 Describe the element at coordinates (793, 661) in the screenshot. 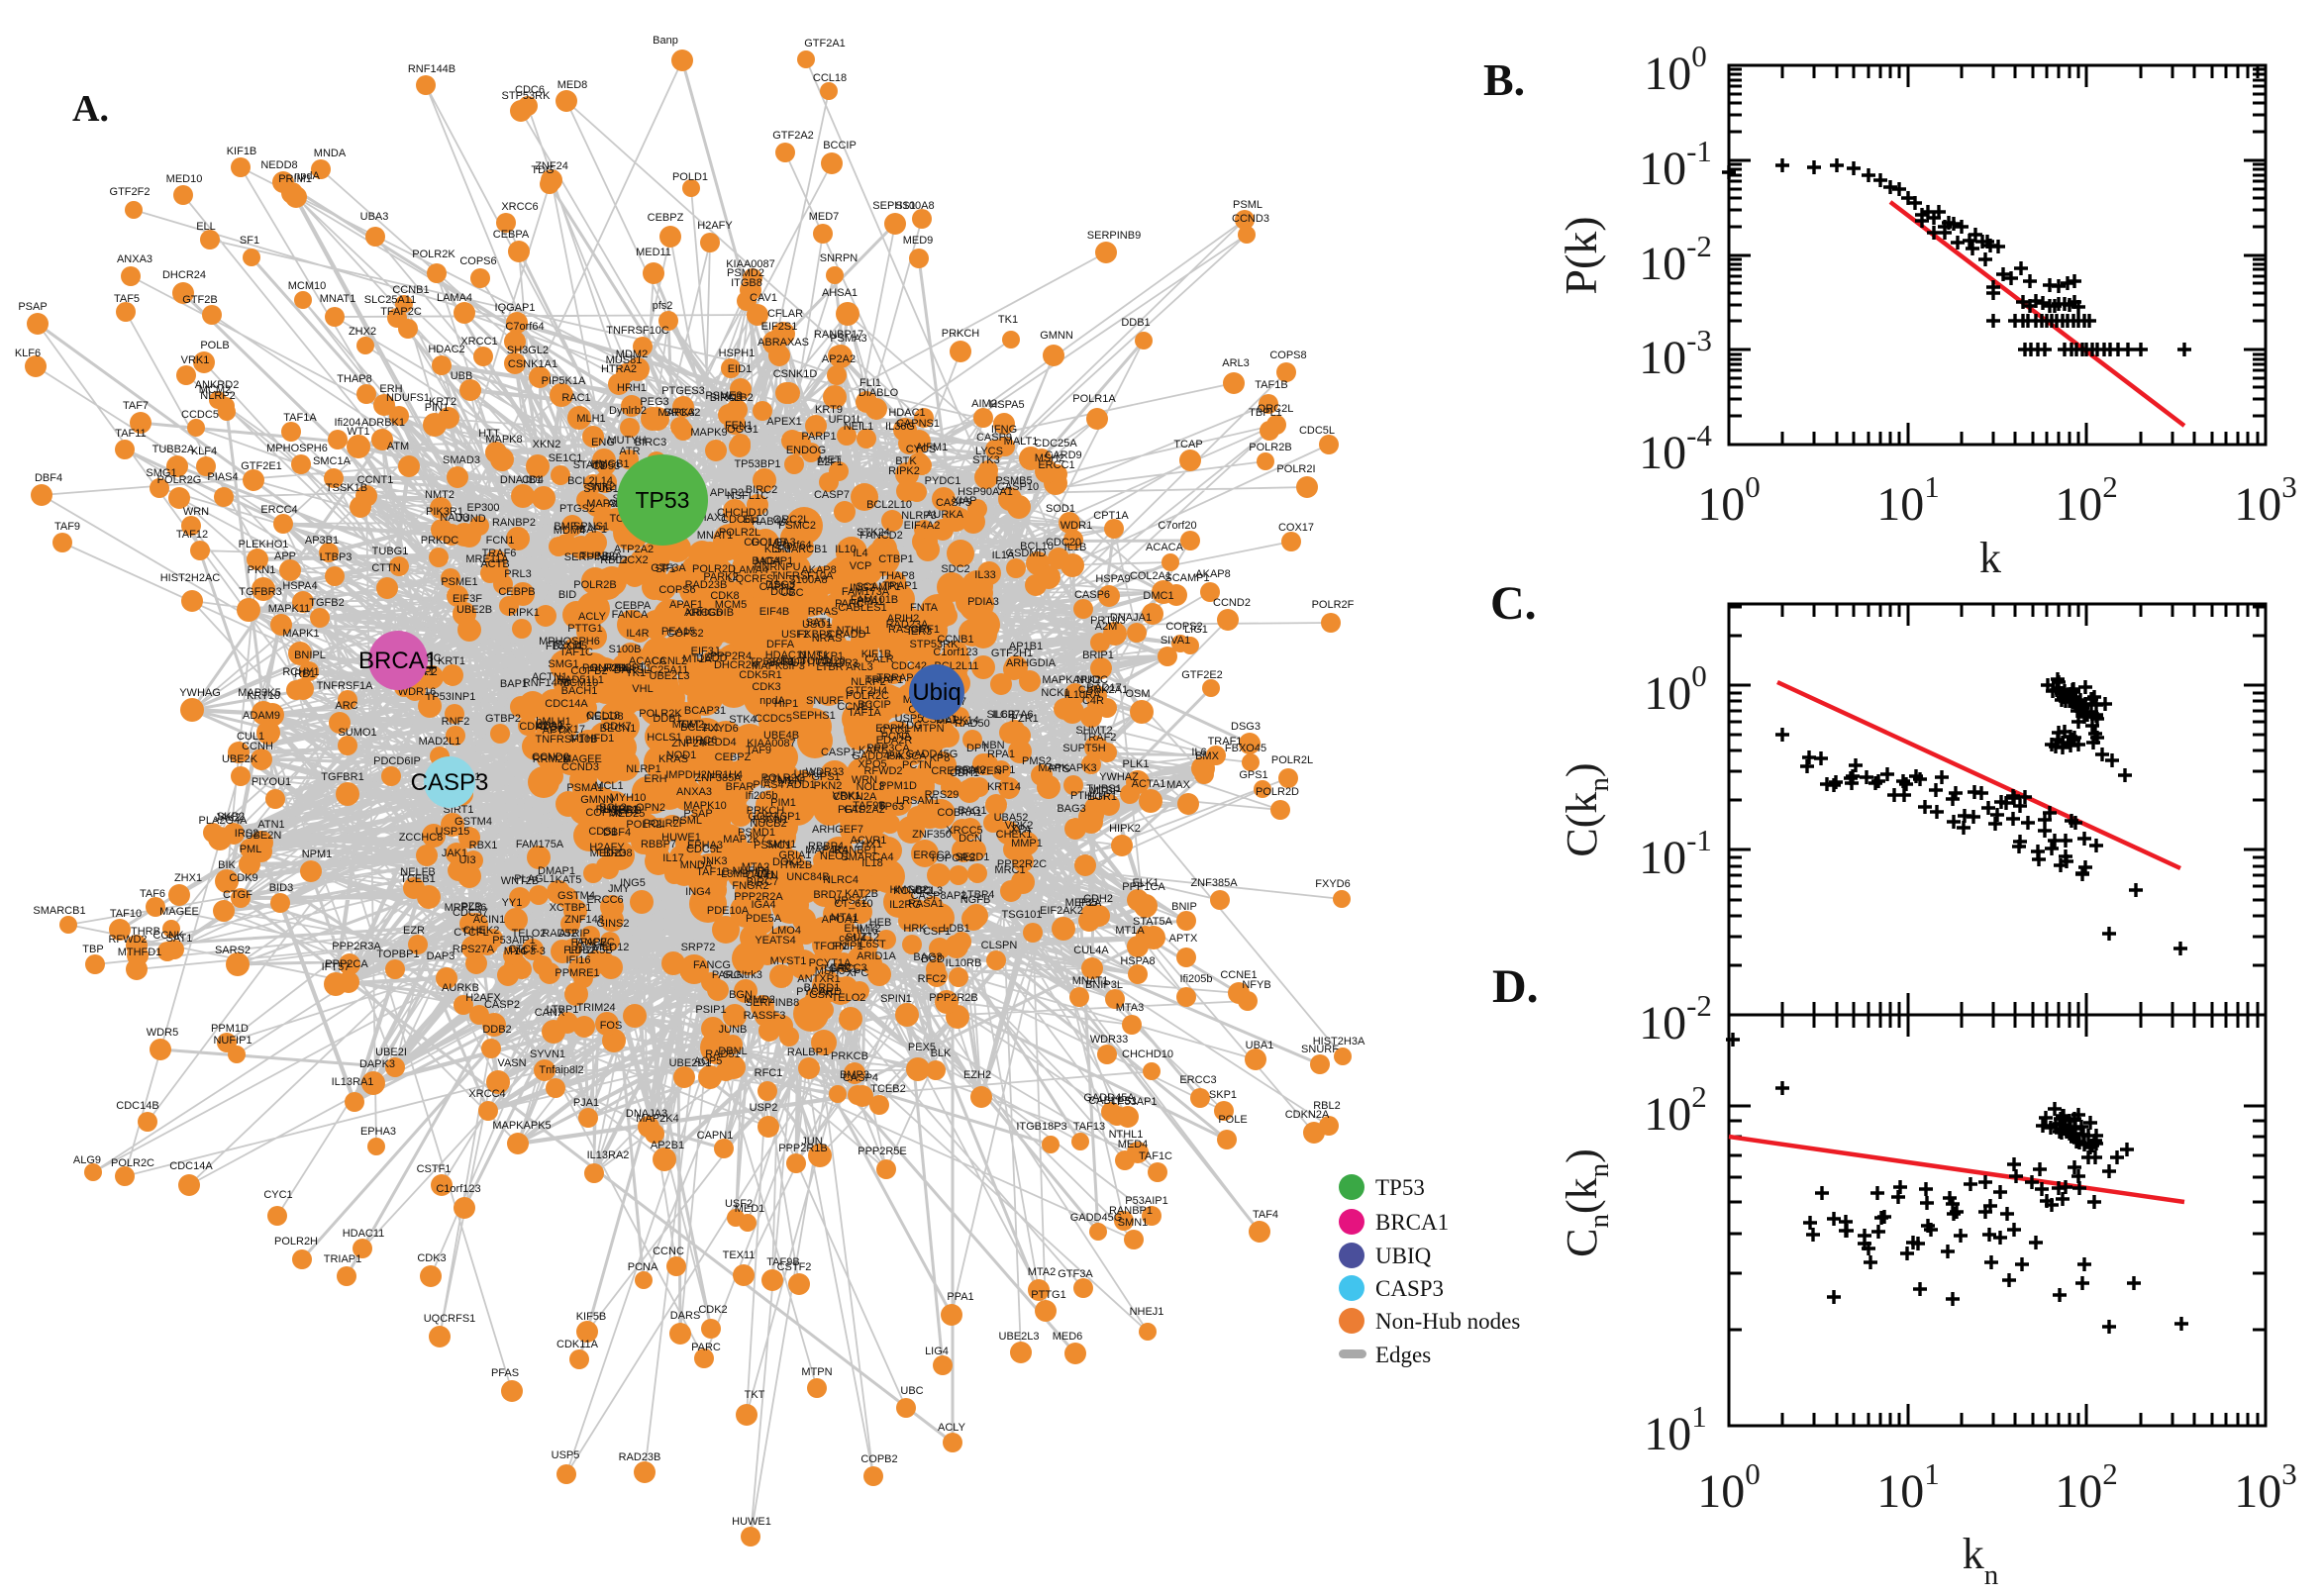

I see `svg-text: Banp` at that location.